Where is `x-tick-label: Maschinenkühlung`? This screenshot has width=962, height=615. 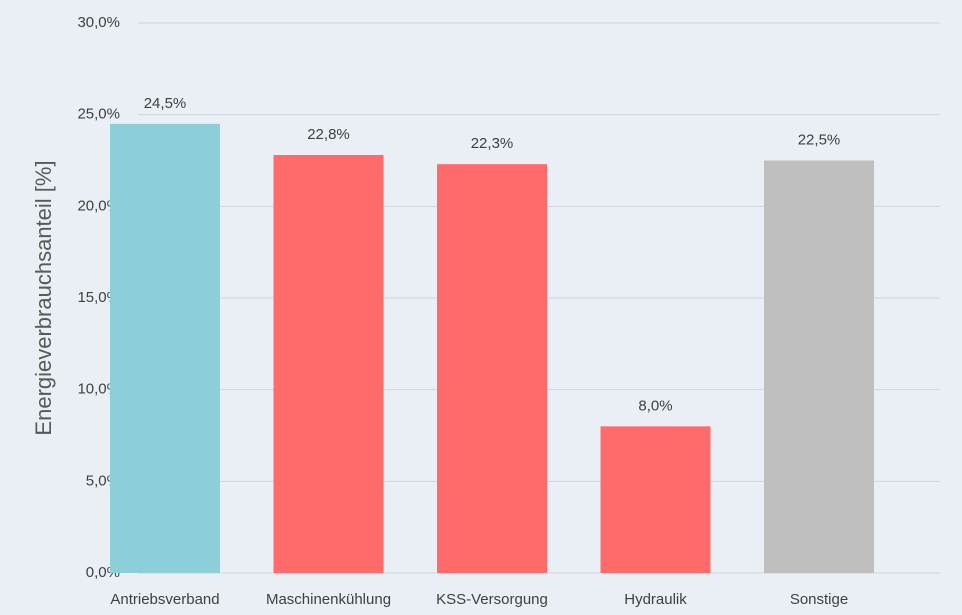 x-tick-label: Maschinenkühlung is located at coordinates (328, 599).